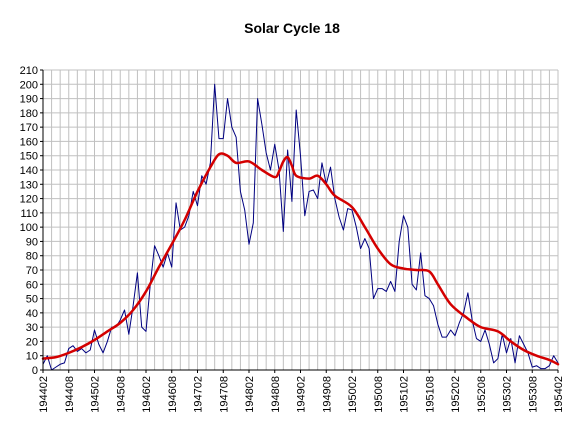 This screenshot has height=440, width=584. What do you see at coordinates (430, 394) in the screenshot?
I see `x-tick-label: 195108` at bounding box center [430, 394].